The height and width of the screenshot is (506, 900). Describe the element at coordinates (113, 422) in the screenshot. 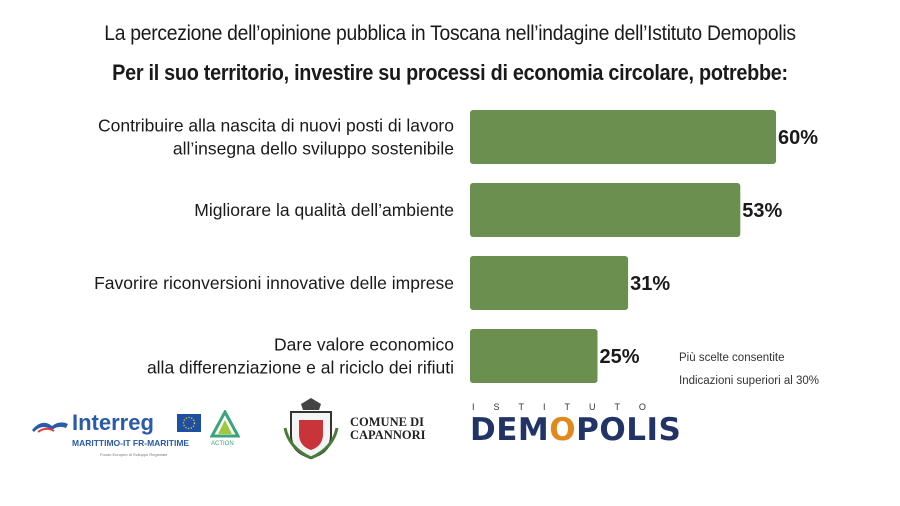

I see `interreg-wordmark: Interreg` at that location.